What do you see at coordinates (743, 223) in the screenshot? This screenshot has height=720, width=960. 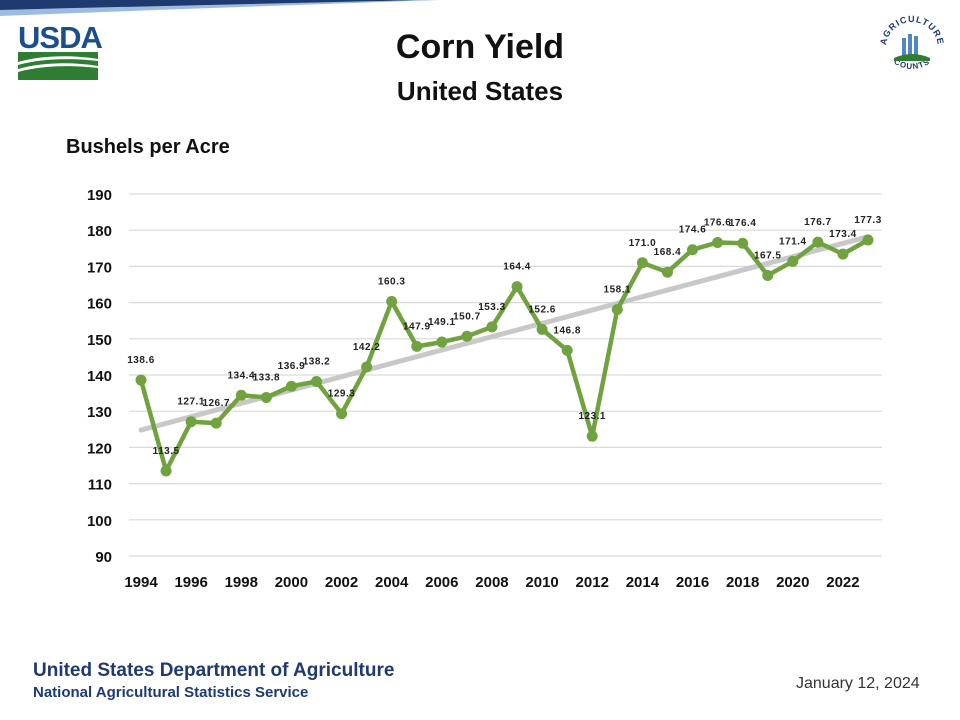 I see `data-label-2018: 176.4` at bounding box center [743, 223].